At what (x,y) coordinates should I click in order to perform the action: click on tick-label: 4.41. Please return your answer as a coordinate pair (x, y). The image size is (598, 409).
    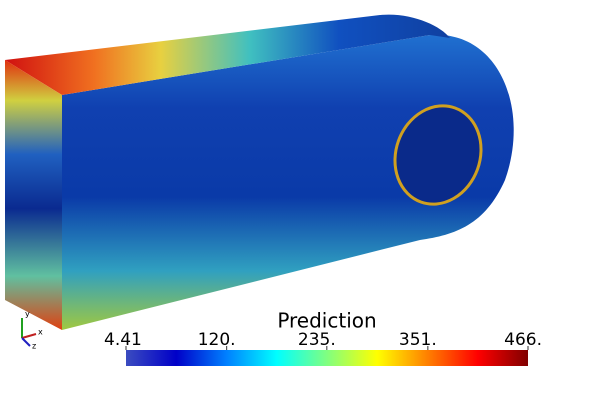
    Looking at the image, I should click on (123, 340).